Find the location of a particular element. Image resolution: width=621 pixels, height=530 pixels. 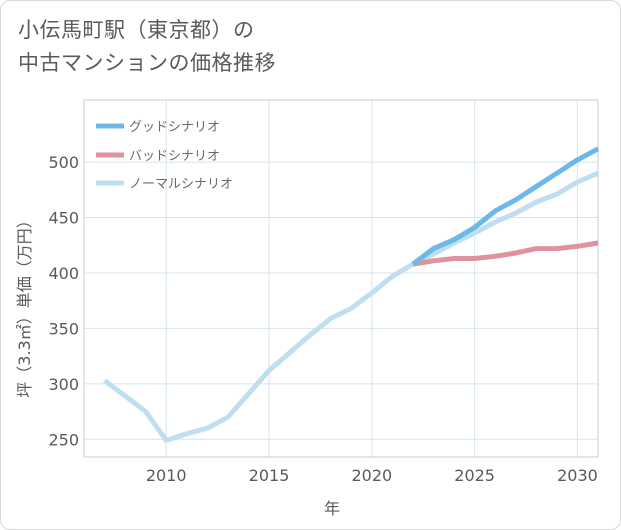

y-tick-label-250: 250 is located at coordinates (63, 439).